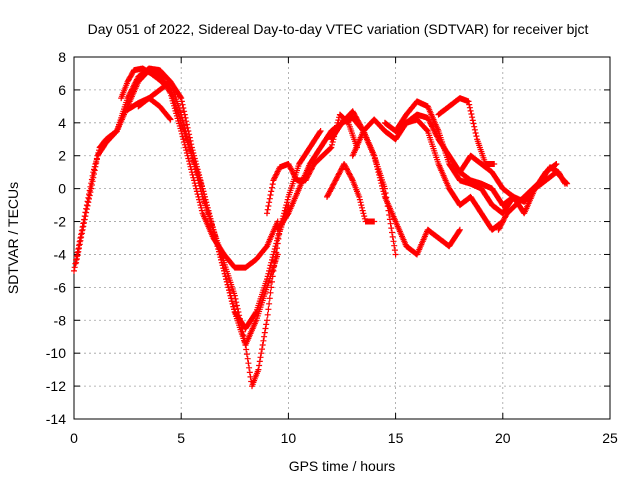  What do you see at coordinates (60, 254) in the screenshot?
I see `y-tick-label: -4` at bounding box center [60, 254].